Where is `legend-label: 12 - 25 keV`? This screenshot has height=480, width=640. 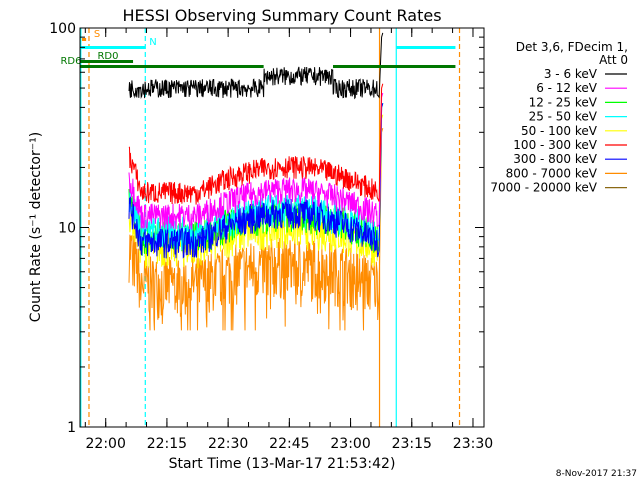
legend-label: 12 - 25 keV is located at coordinates (563, 102).